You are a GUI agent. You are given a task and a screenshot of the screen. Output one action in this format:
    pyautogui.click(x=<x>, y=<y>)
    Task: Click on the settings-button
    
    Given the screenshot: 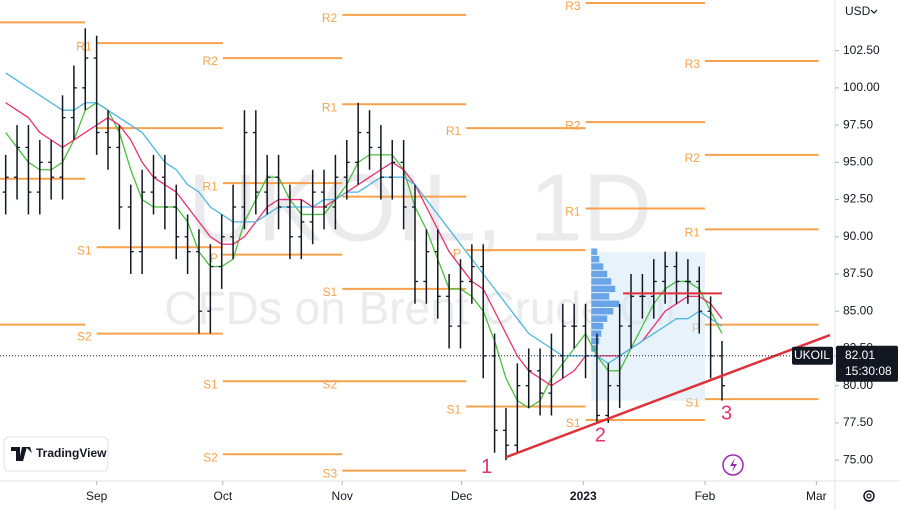 What is the action you would take?
    pyautogui.click(x=869, y=496)
    